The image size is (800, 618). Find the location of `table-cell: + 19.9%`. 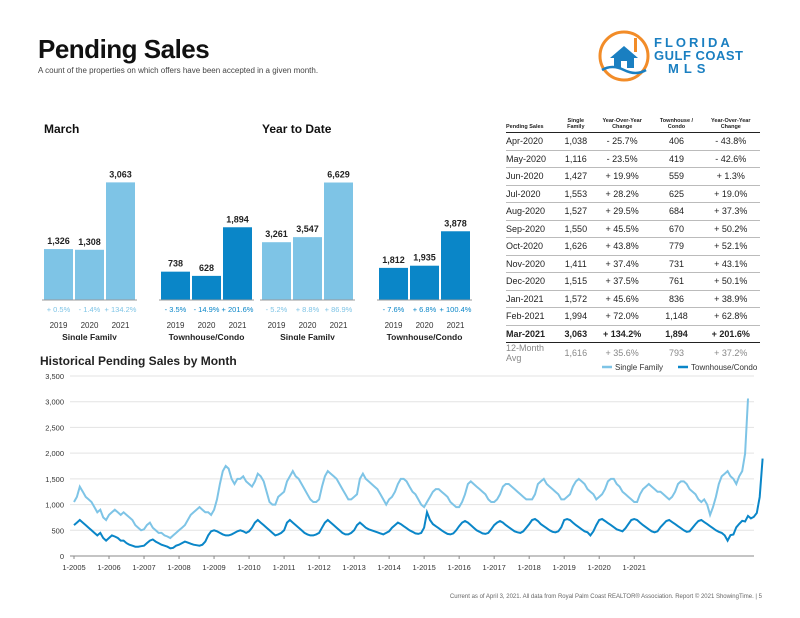

table-cell: + 19.9% is located at coordinates (622, 176).